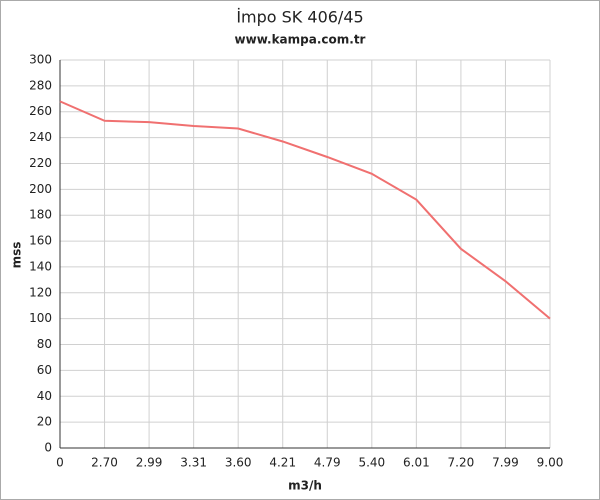  Describe the element at coordinates (104, 463) in the screenshot. I see `x-tick-label: 2.70` at that location.